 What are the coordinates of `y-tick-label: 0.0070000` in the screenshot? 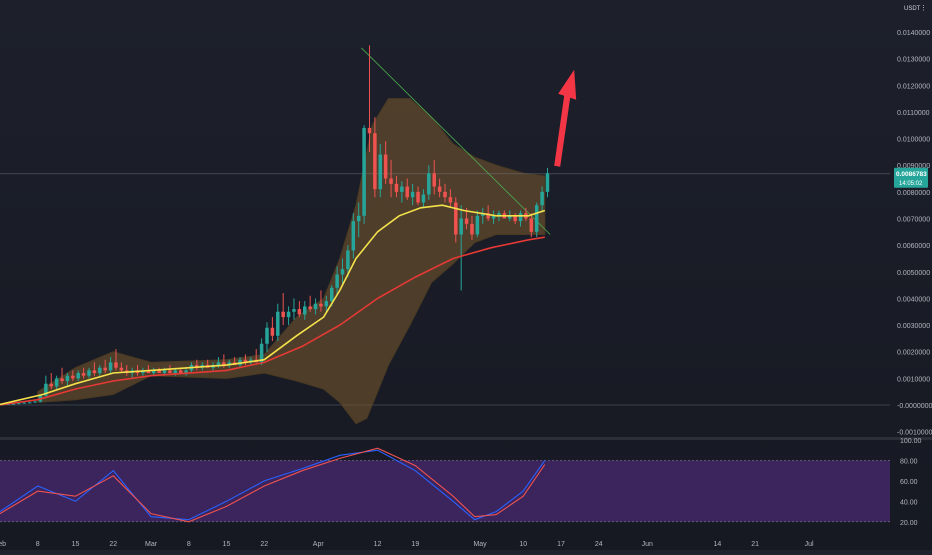 It's located at (913, 220).